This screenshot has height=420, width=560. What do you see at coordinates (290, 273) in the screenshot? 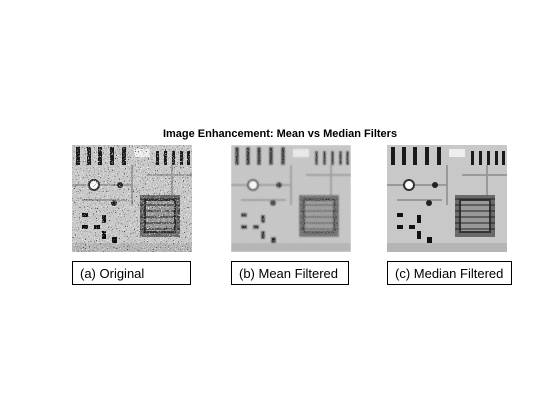
I see `caption-mean-filtered: (b) Mean Filtered` at bounding box center [290, 273].